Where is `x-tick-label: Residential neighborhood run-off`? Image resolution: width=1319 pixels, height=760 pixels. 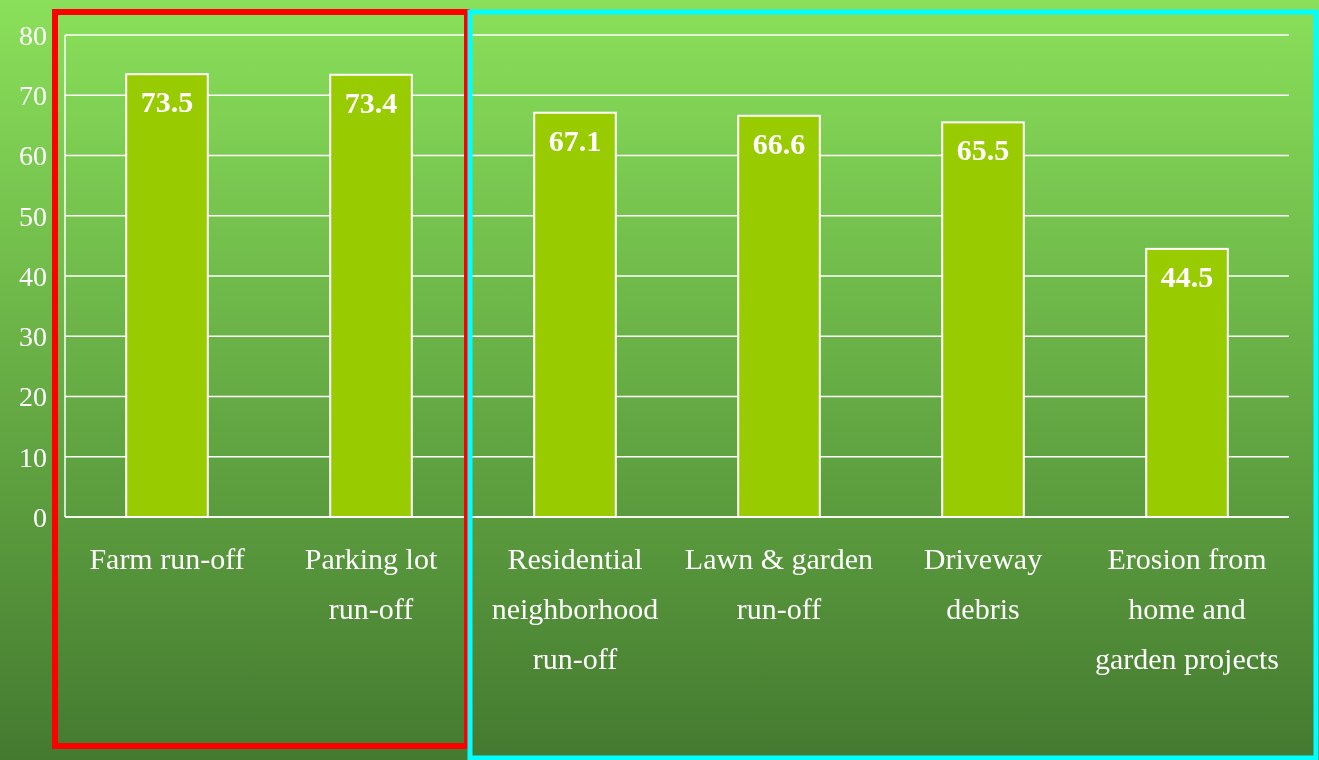
x-tick-label: Residential neighborhood run-off is located at coordinates (575, 608).